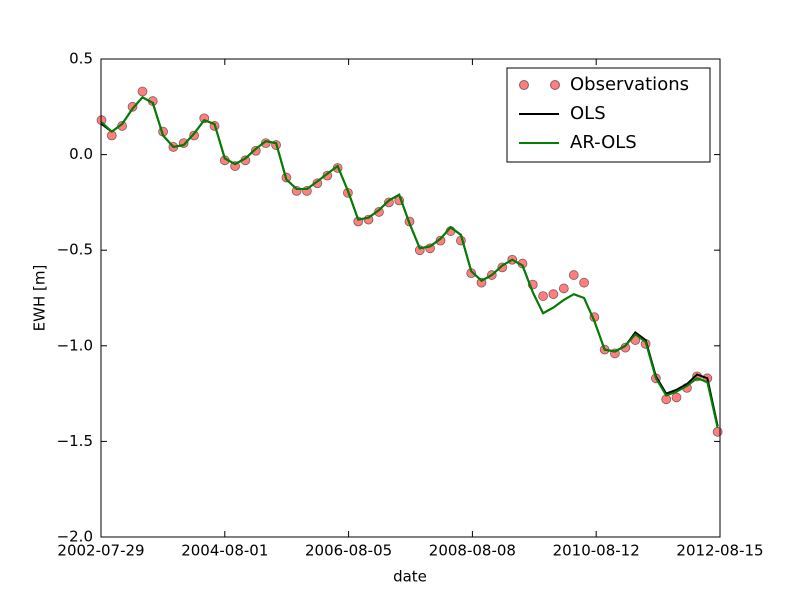 The width and height of the screenshot is (800, 597). Describe the element at coordinates (75, 537) in the screenshot. I see `y-tick-label: −2.0` at that location.